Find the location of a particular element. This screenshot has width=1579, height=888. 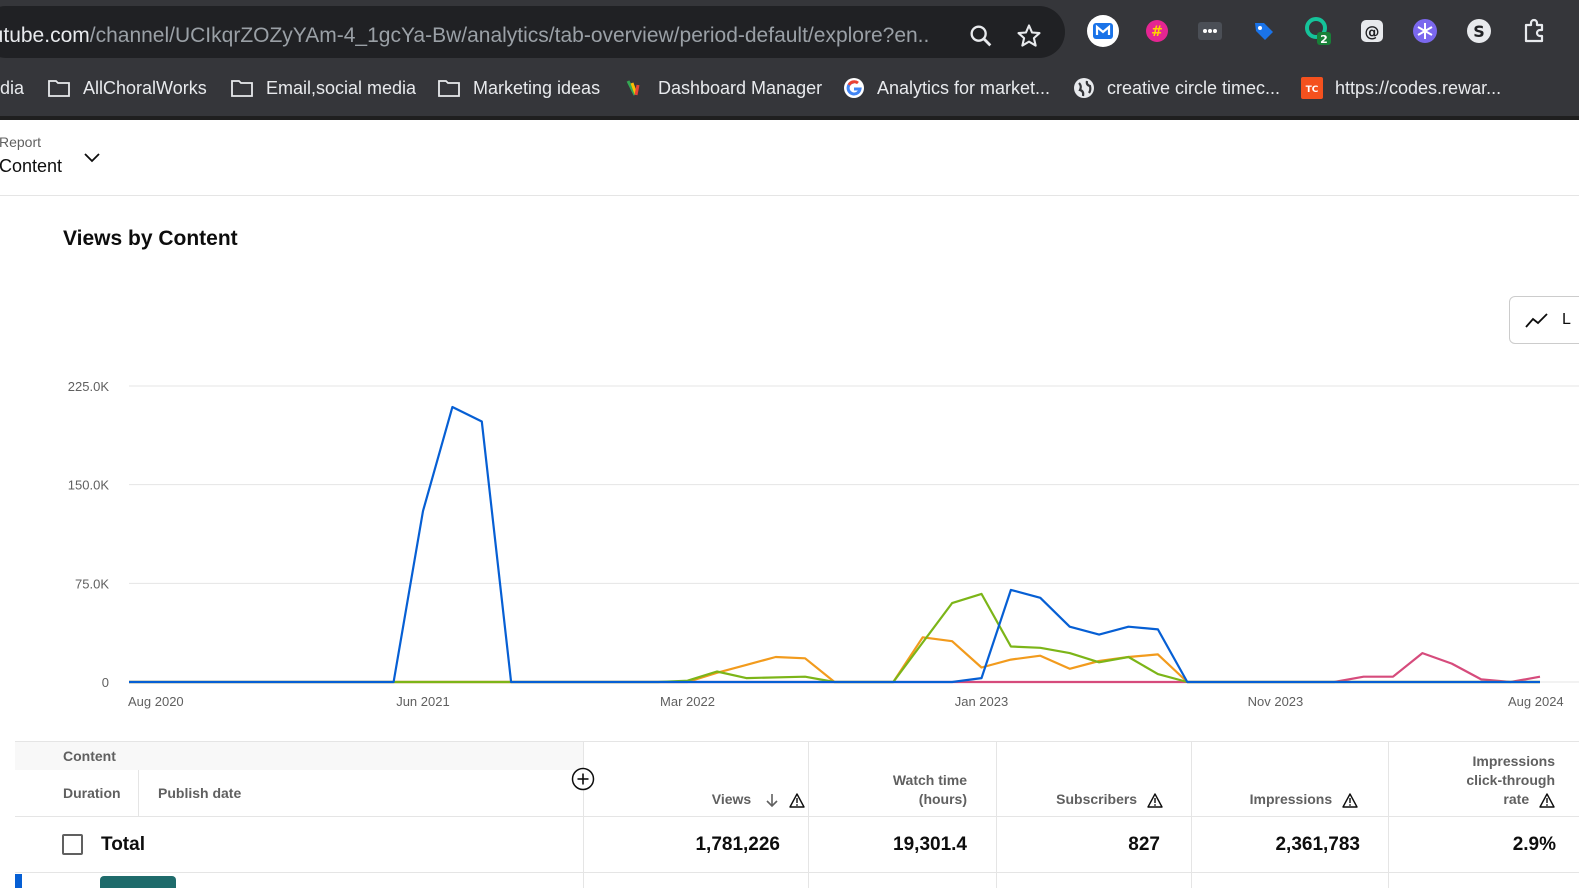

bookmark-label: AllChoralWorks is located at coordinates (145, 87).